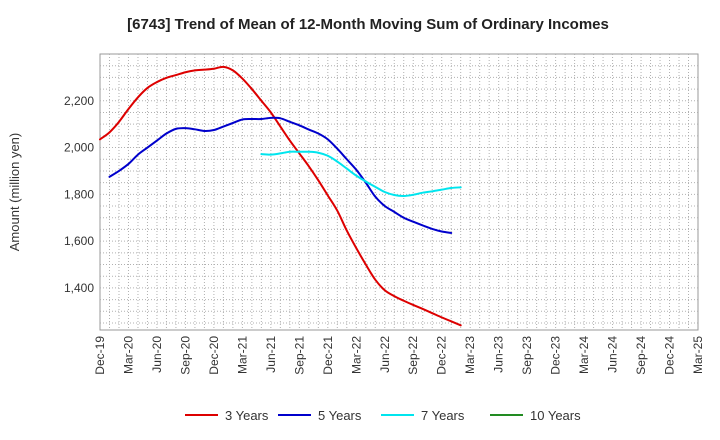  What do you see at coordinates (356, 355) in the screenshot?
I see `x-tick-label: Mar-22` at bounding box center [356, 355].